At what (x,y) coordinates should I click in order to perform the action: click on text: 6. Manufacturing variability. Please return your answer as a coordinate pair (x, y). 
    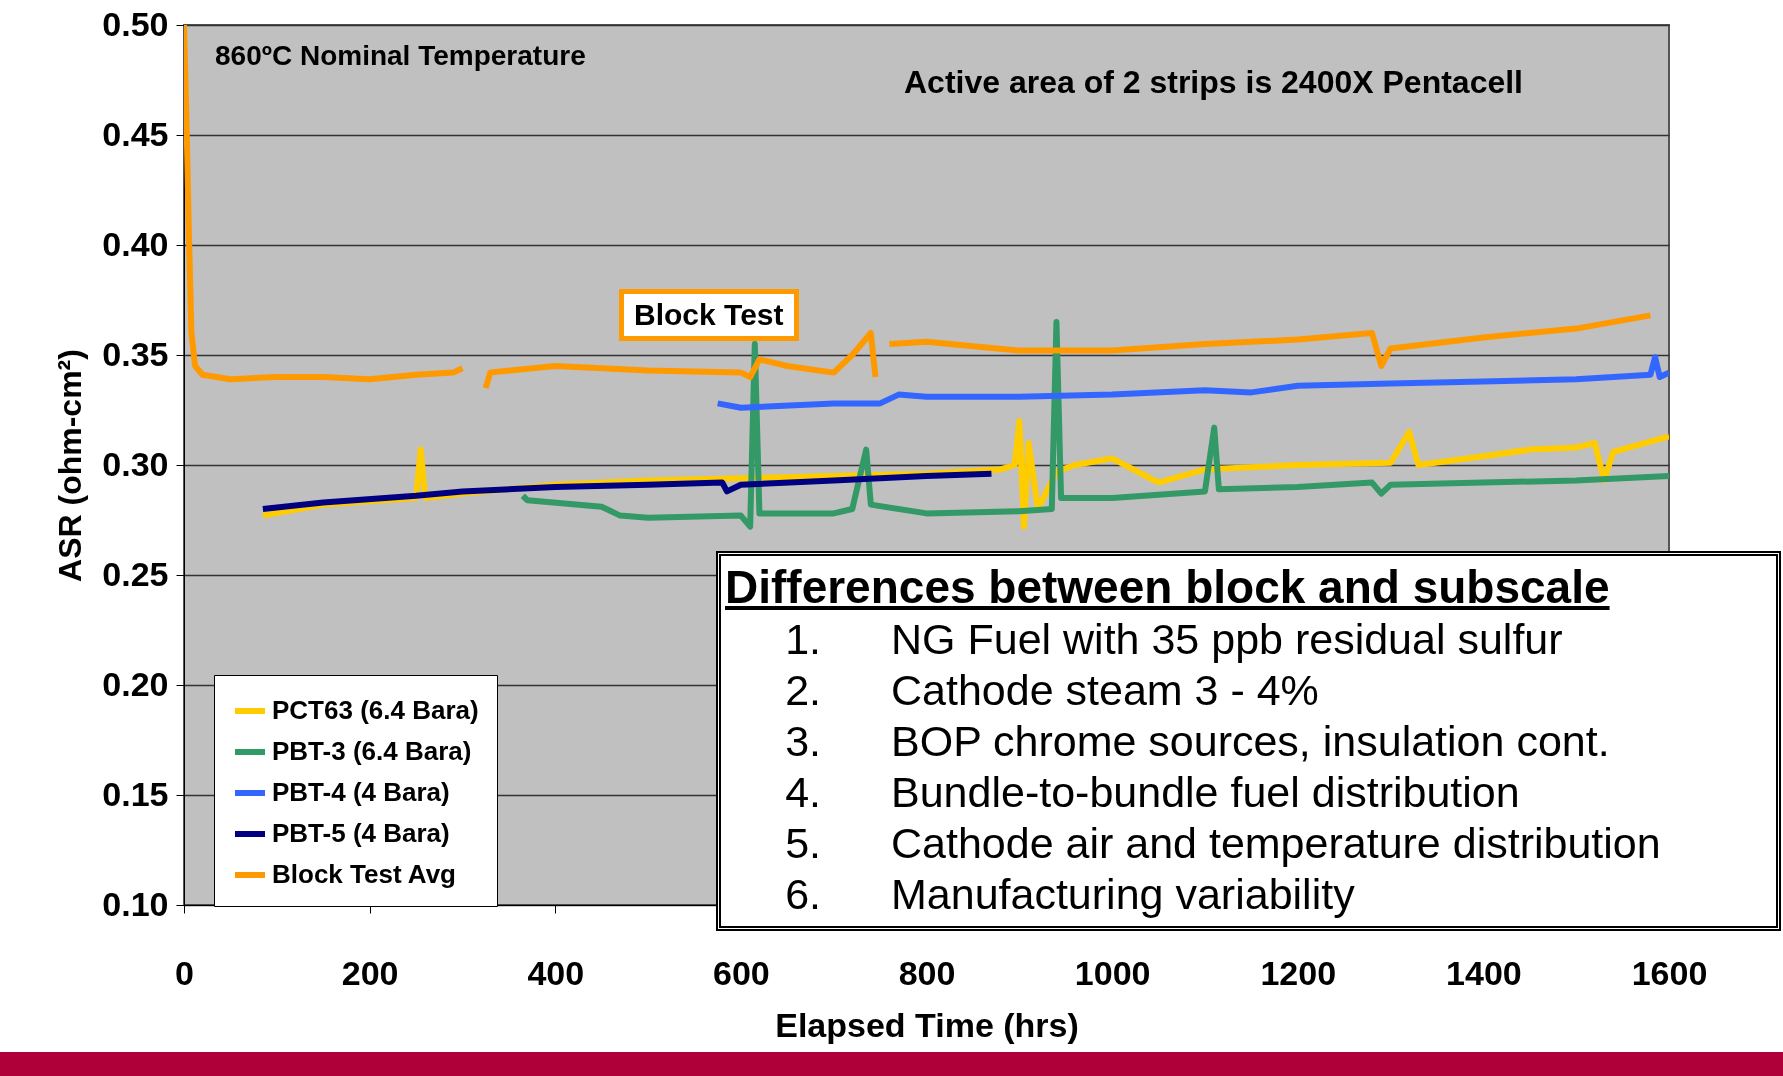
    Looking at the image, I should click on (1070, 894).